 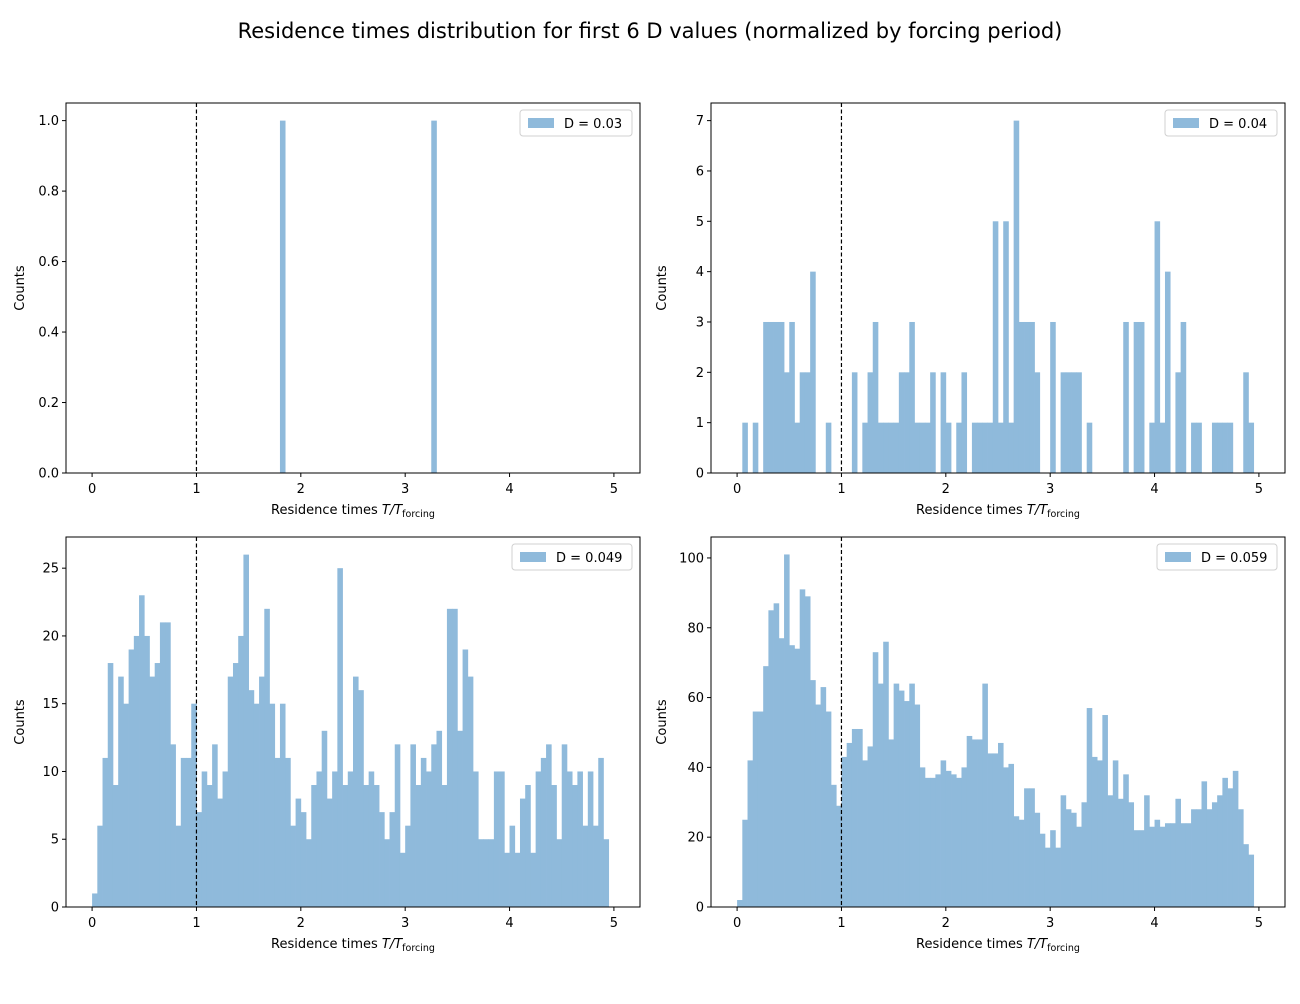 What do you see at coordinates (1234, 558) in the screenshot?
I see `legend-label: D = 0.059` at bounding box center [1234, 558].